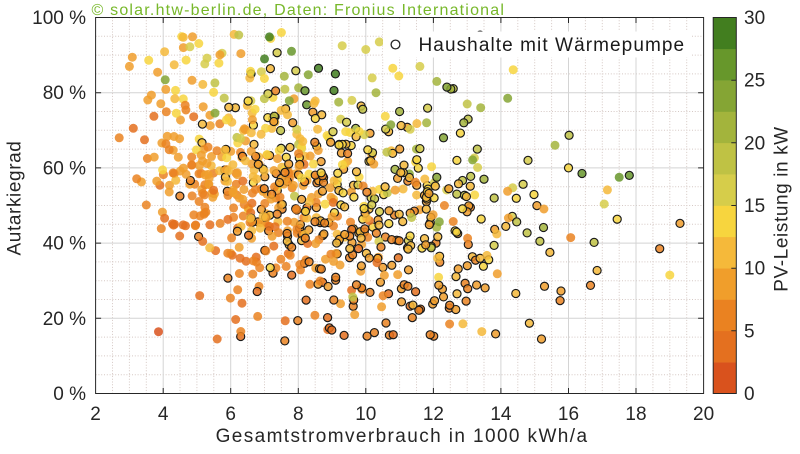 The height and width of the screenshot is (454, 800). Describe the element at coordinates (635, 414) in the screenshot. I see `svg-text: 18` at that location.